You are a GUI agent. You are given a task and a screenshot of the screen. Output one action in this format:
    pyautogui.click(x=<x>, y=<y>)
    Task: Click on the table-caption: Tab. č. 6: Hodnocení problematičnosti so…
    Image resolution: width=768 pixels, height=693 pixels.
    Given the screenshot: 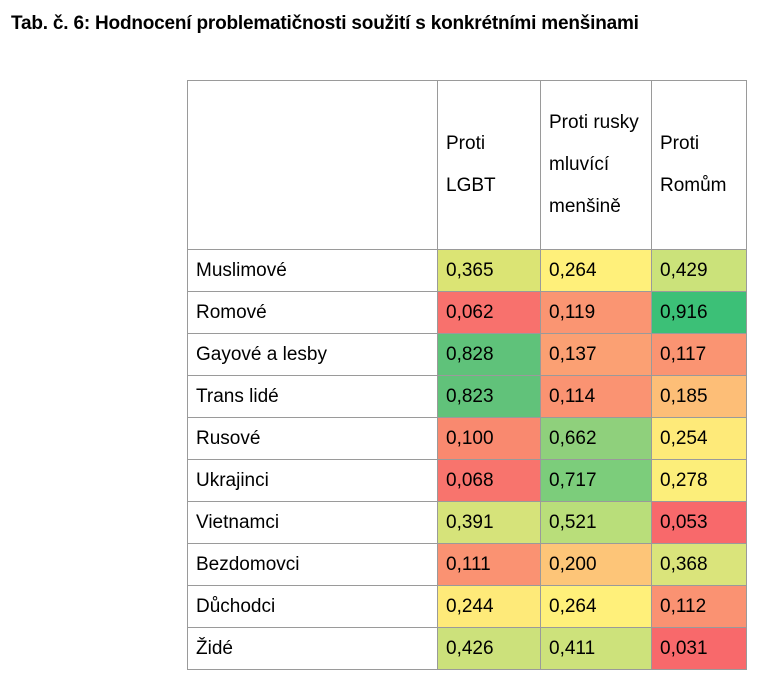 What is the action you would take?
    pyautogui.click(x=325, y=23)
    